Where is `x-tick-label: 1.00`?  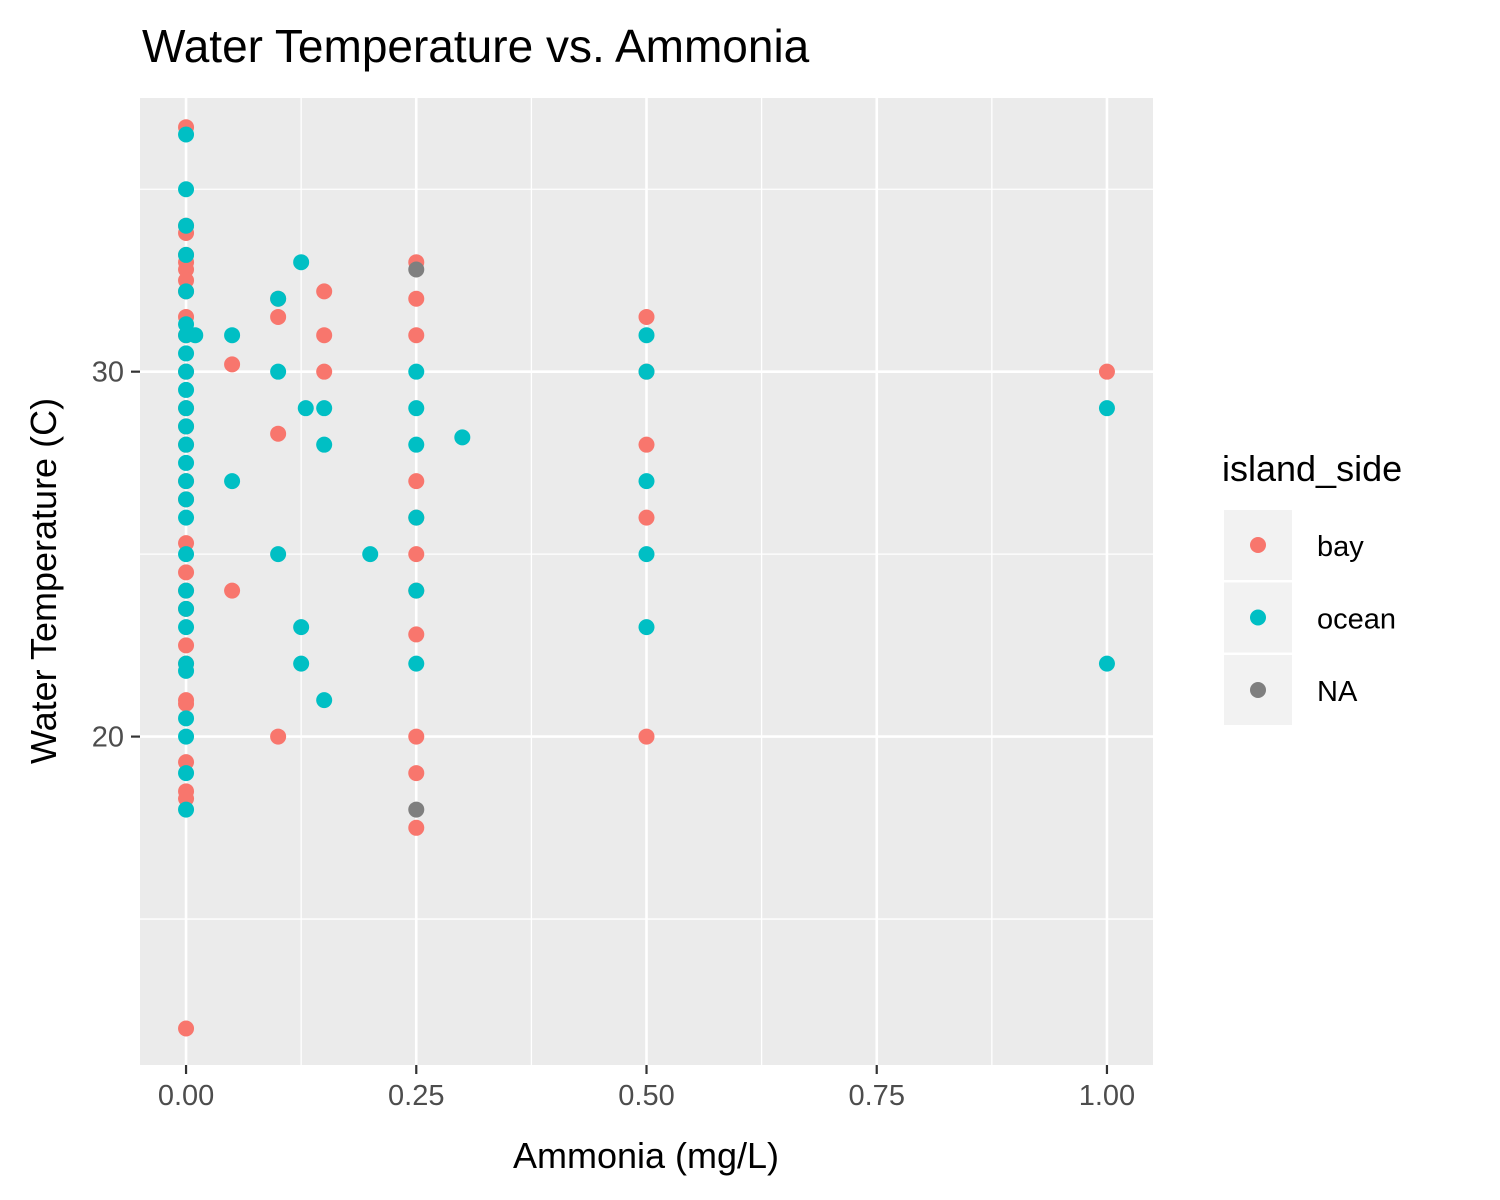 x-tick-label: 1.00 is located at coordinates (1107, 1096).